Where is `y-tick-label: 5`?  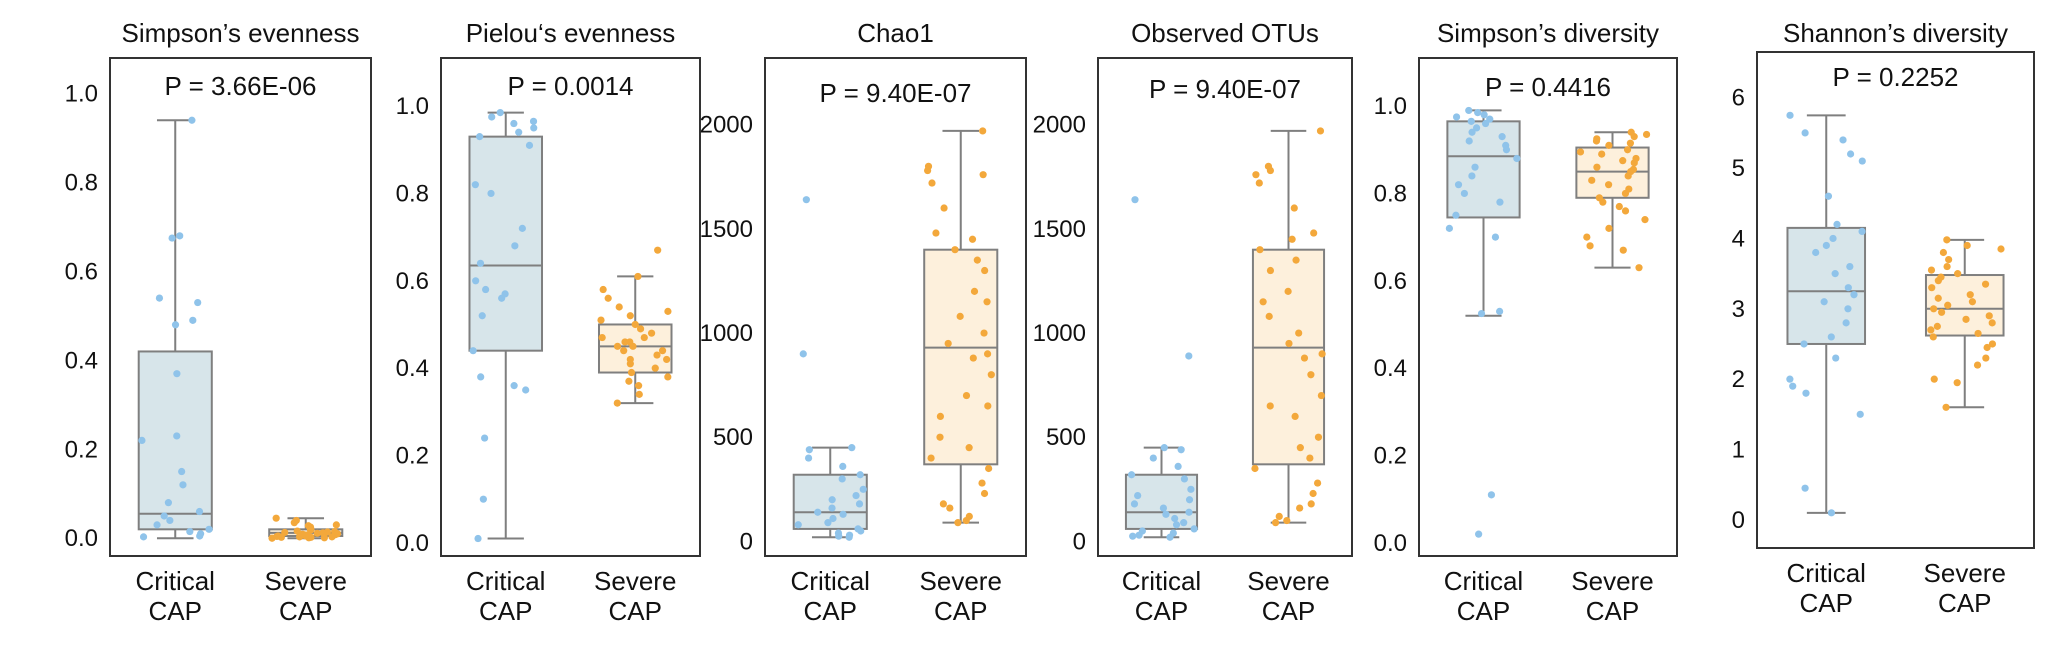
y-tick-label: 5 is located at coordinates (1738, 168).